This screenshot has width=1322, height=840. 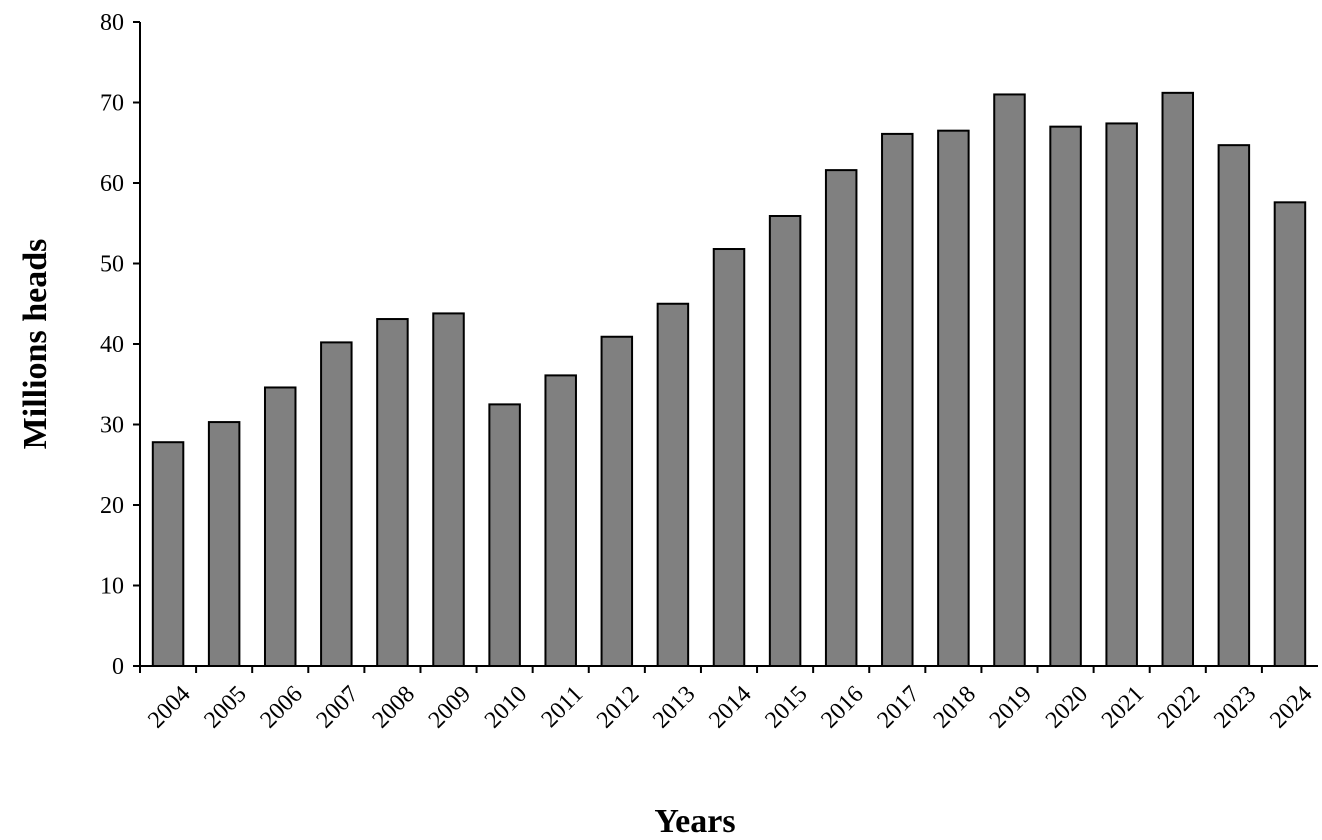 I want to click on bar-2015, so click(x=785, y=441).